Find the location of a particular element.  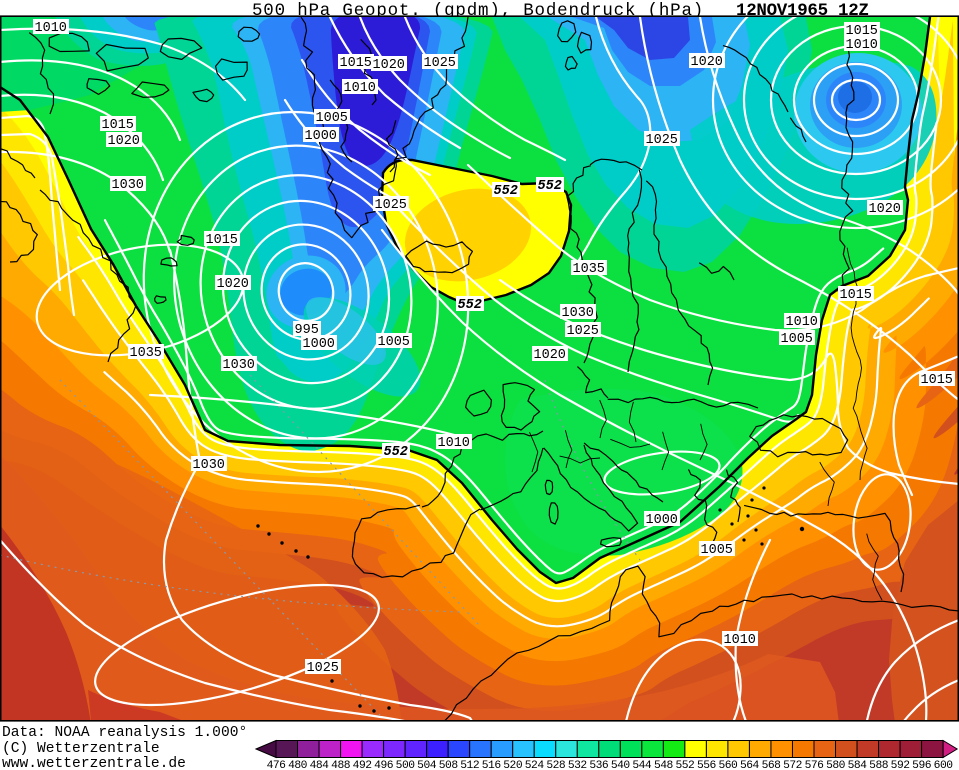

svg-text: 572 is located at coordinates (792, 765).